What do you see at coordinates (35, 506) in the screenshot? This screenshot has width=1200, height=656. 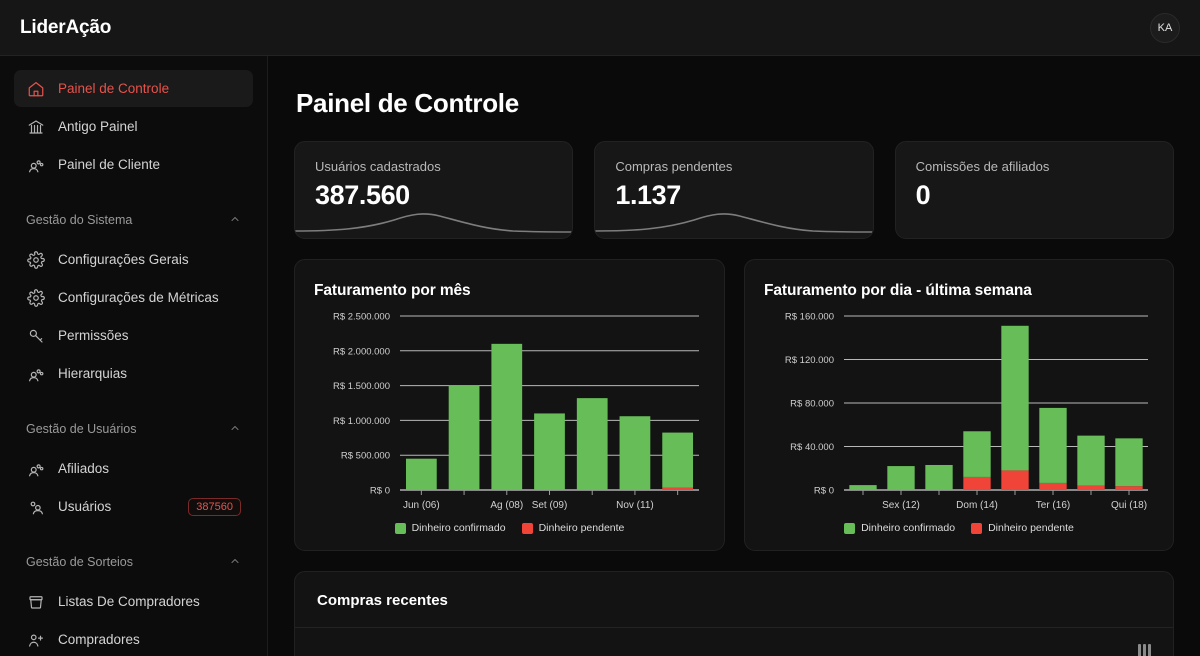 I see `user-pair-icon` at bounding box center [35, 506].